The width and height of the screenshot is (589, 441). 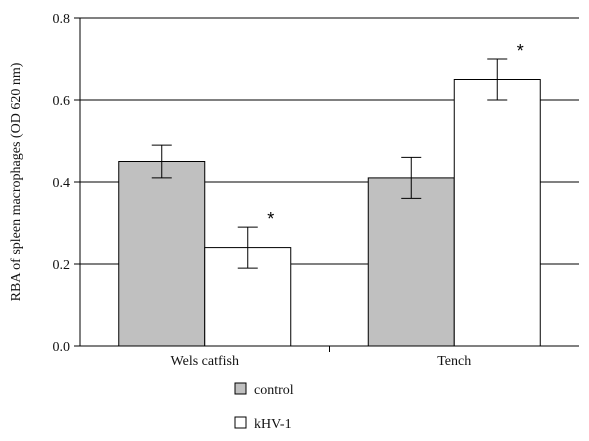 What do you see at coordinates (62, 19) in the screenshot?
I see `y-tick-label: 0.8` at bounding box center [62, 19].